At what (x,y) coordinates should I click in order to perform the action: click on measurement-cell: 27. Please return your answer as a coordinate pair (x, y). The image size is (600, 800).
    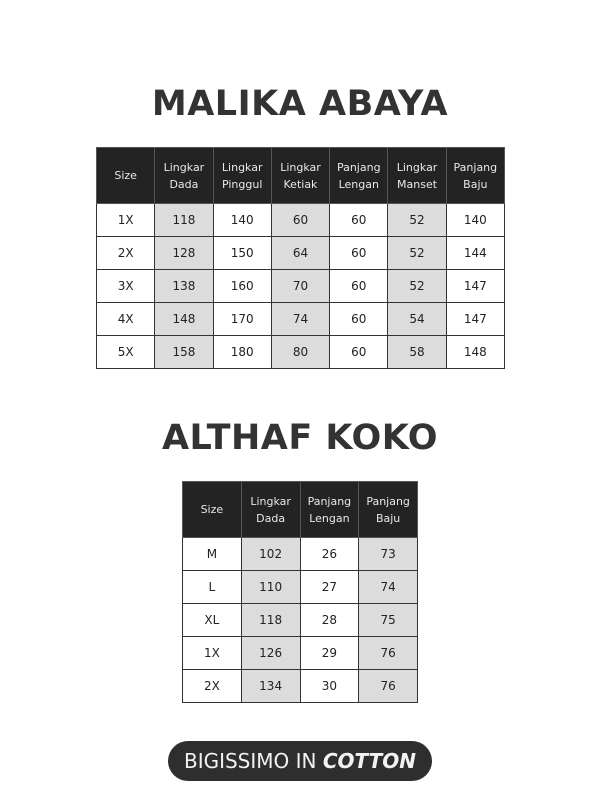
    Looking at the image, I should click on (329, 587).